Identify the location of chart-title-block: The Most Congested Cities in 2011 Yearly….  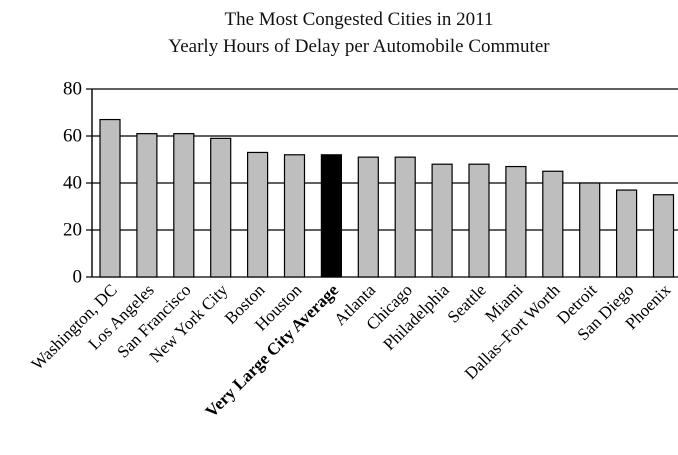
(339, 33).